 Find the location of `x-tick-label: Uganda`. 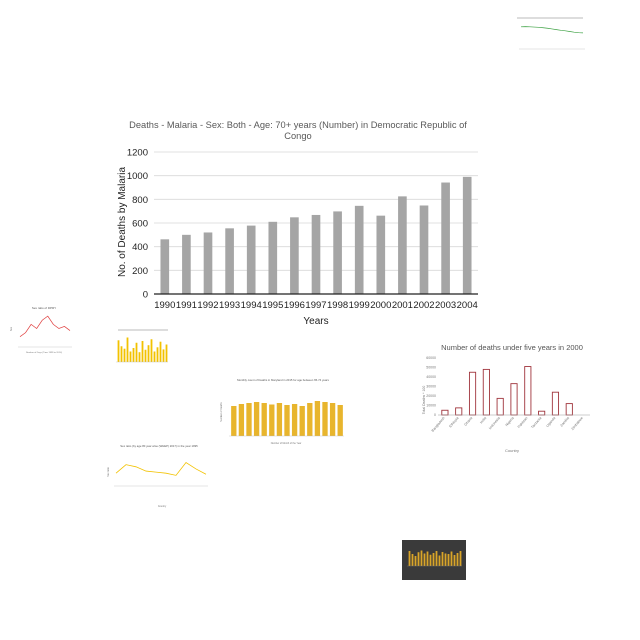

x-tick-label: Uganda is located at coordinates (550, 422).